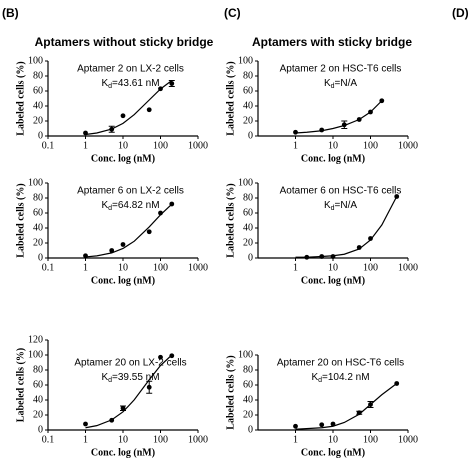  I want to click on panel-label: (D), so click(460, 13).